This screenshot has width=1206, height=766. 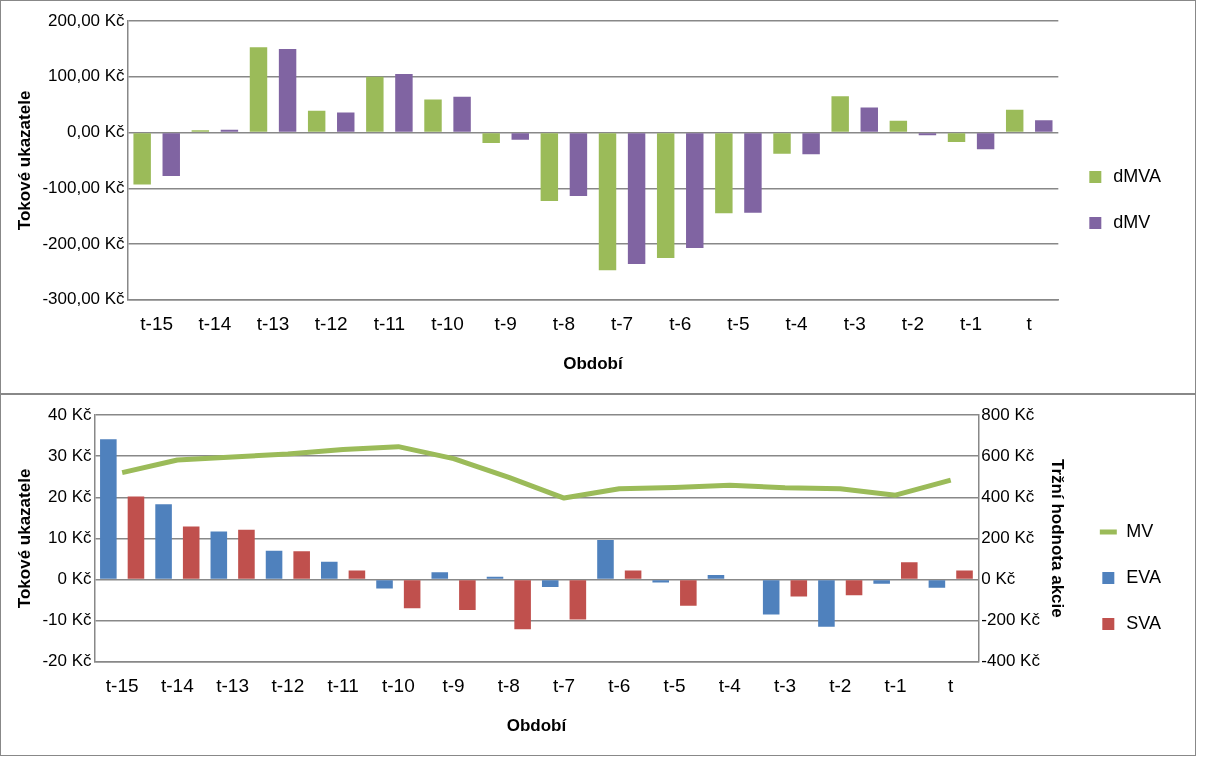 I want to click on y-tick-label: 20 Kč, so click(x=70, y=496).